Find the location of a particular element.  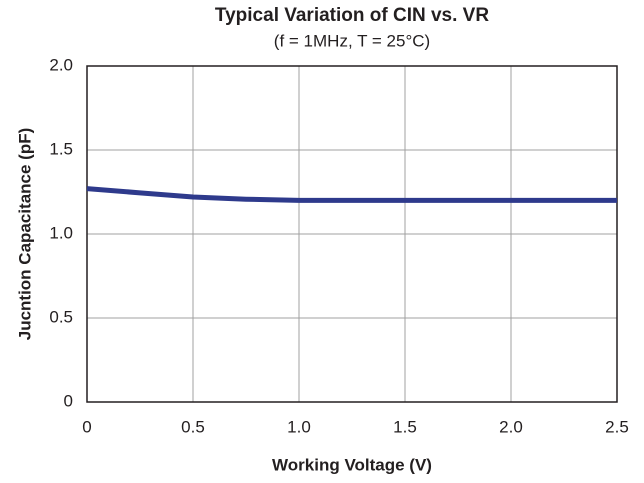

y-tick-label: 1.5 is located at coordinates (61, 148).